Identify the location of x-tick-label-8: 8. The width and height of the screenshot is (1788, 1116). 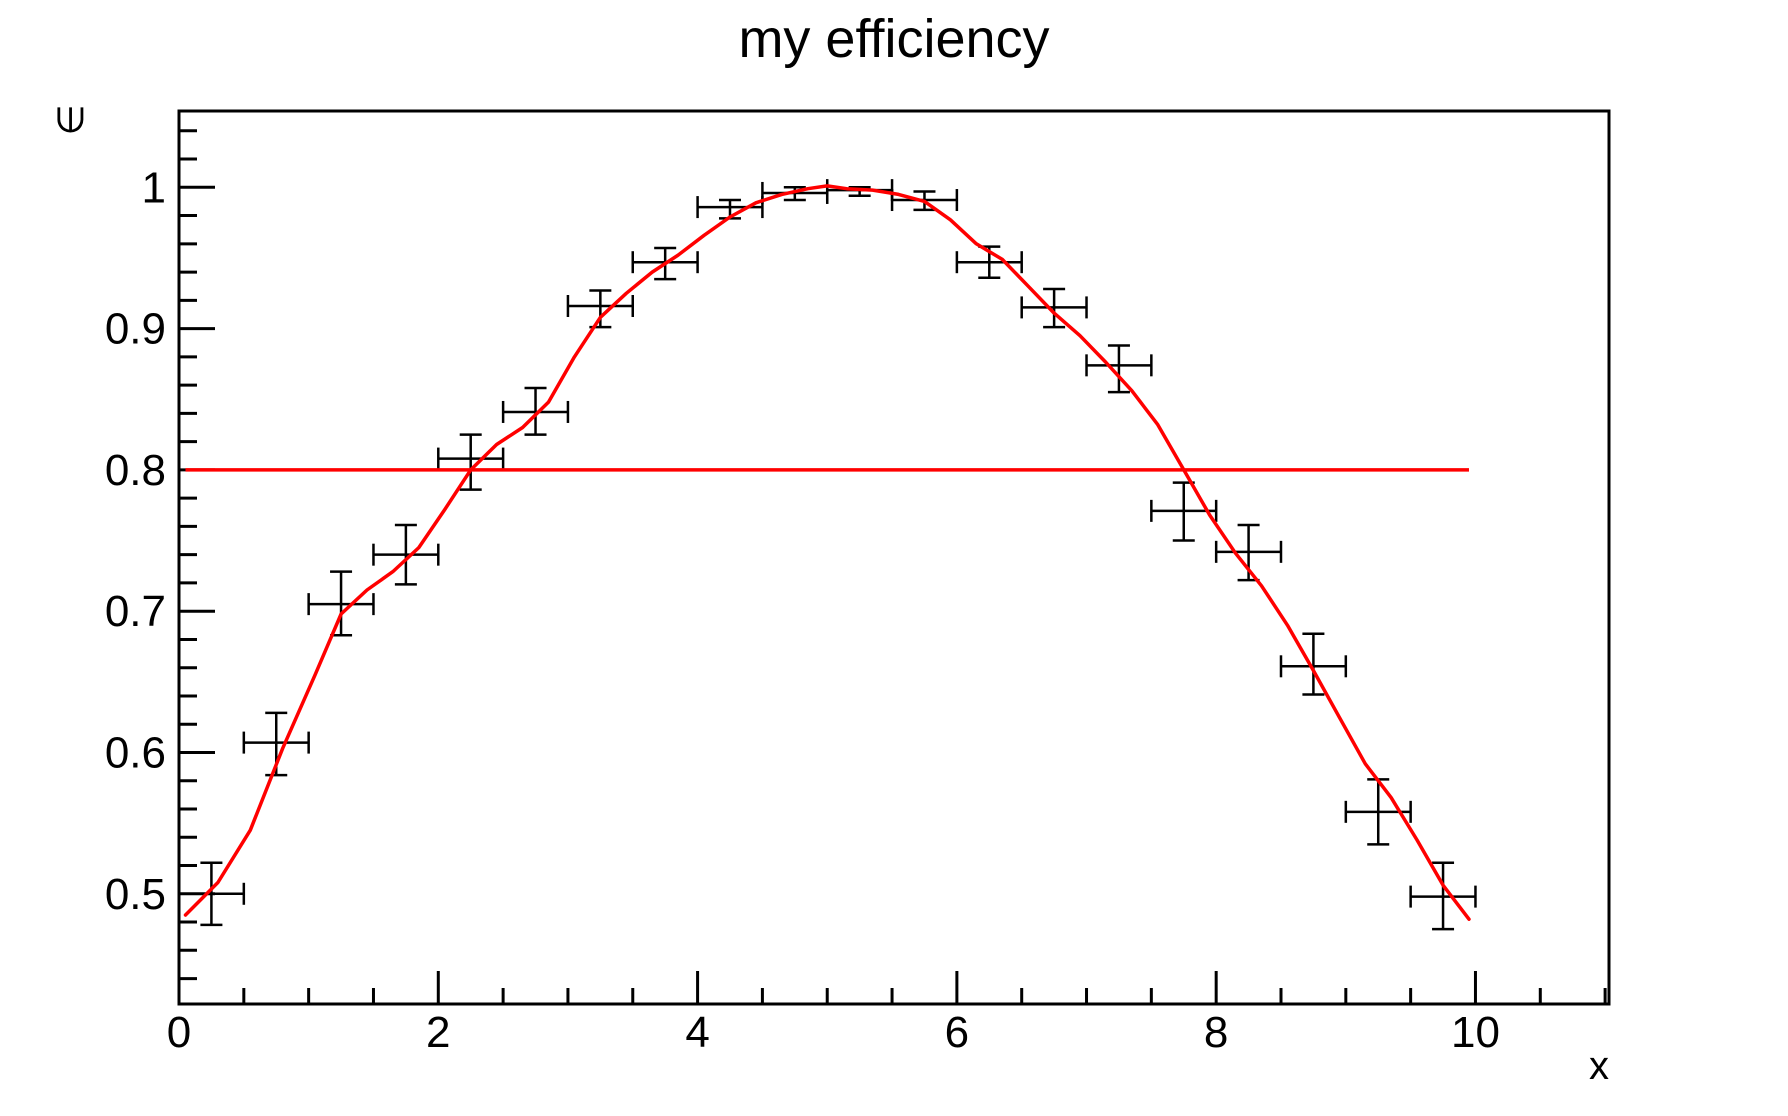
(1216, 1032).